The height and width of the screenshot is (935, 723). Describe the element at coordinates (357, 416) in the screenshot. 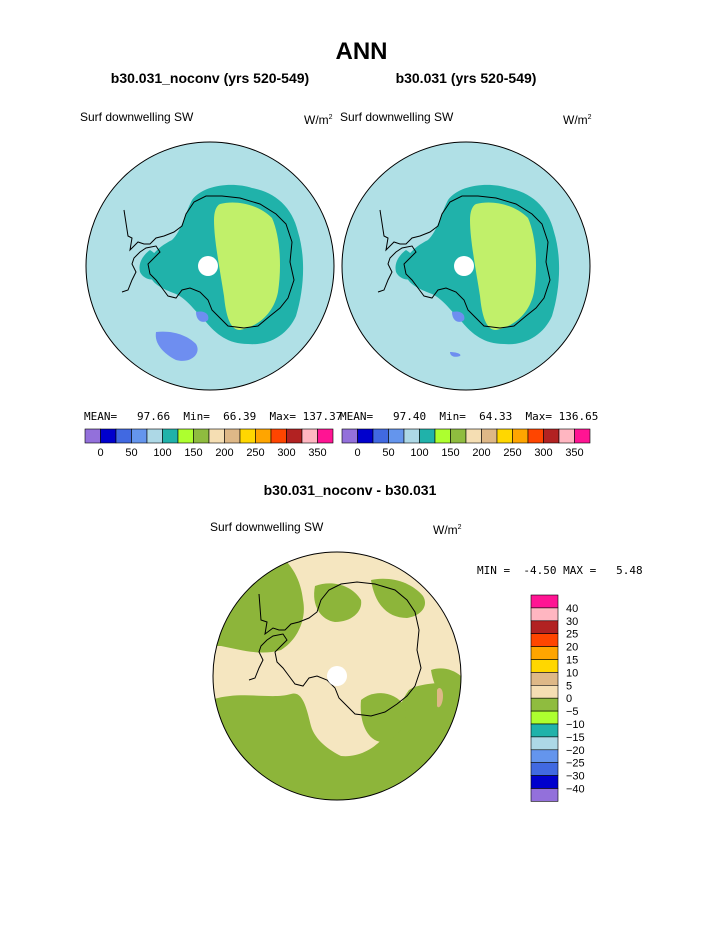

I see `mean-label: MEAN=` at that location.